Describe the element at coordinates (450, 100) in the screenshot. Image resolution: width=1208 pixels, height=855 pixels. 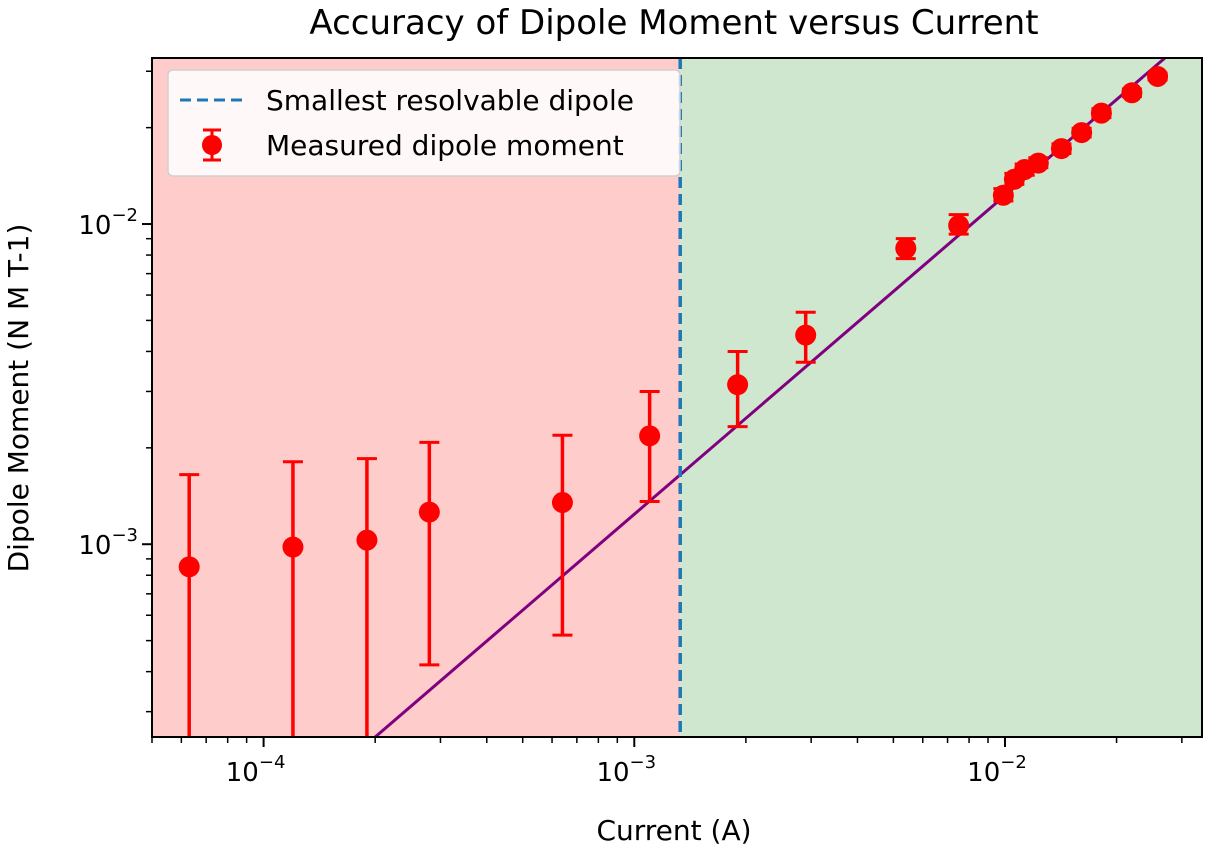
I see `legend-item-vline: Smallest resolvable dipole` at that location.